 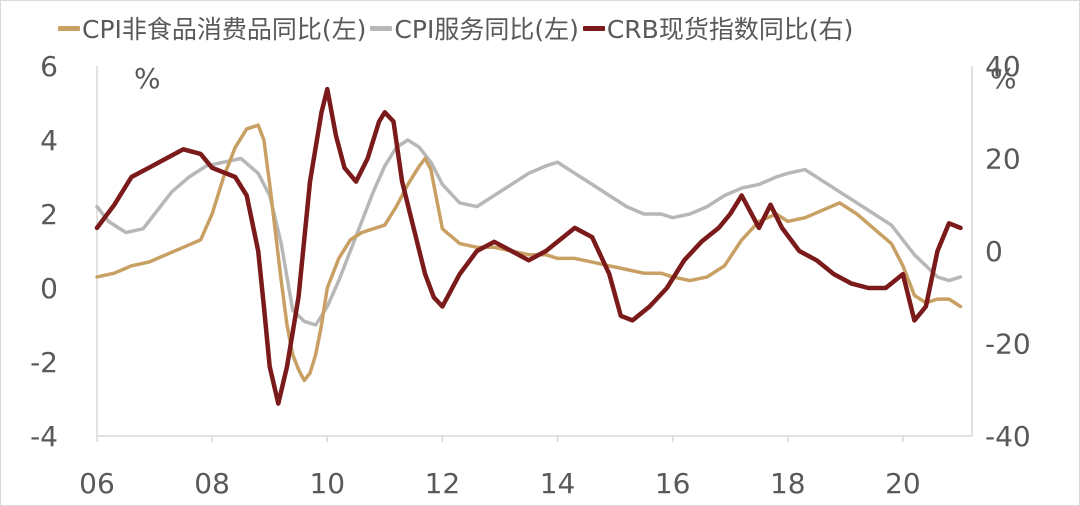 What do you see at coordinates (49, 288) in the screenshot?
I see `y-left-tick-label: 0` at bounding box center [49, 288].